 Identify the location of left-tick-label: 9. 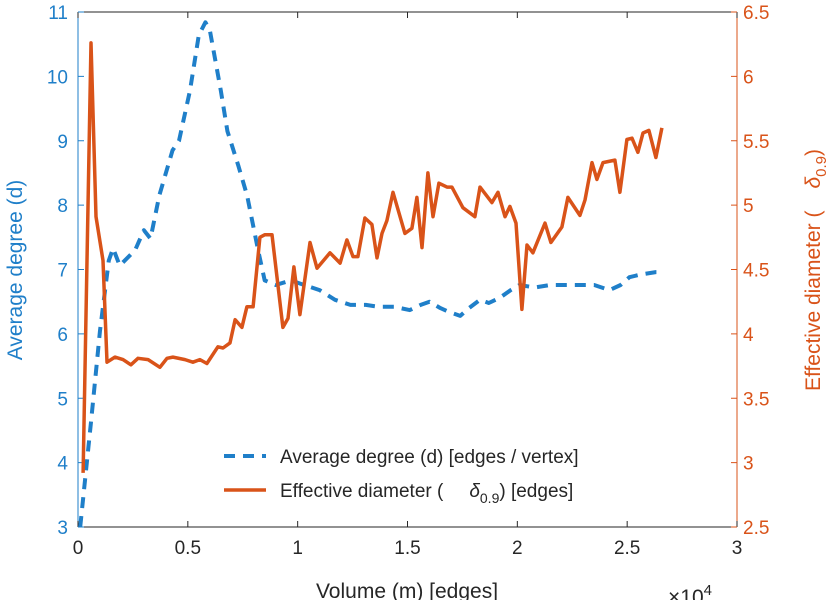
(62, 142).